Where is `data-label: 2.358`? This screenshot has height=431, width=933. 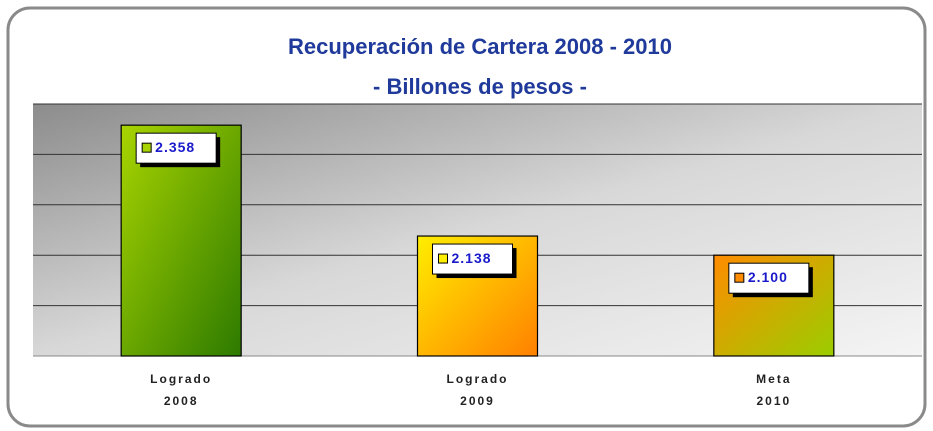 data-label: 2.358 is located at coordinates (175, 147).